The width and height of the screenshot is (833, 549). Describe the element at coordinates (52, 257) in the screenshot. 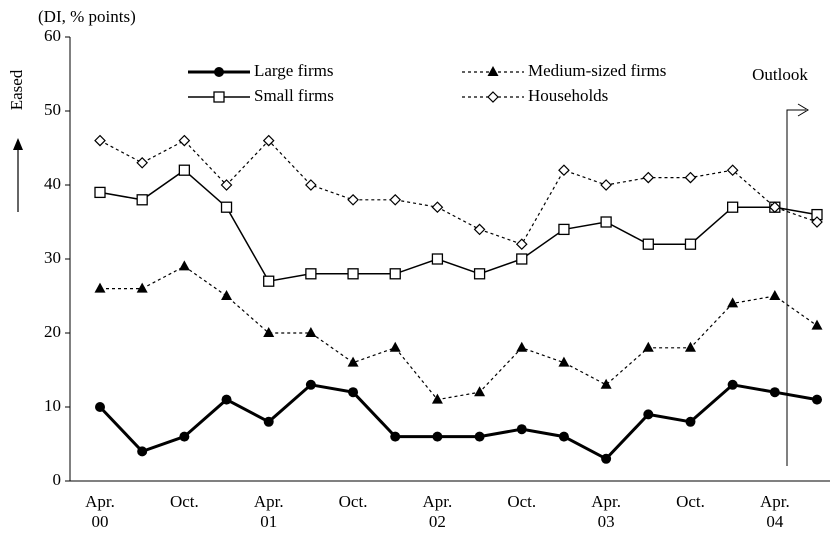

I see `y-tick-label: 30` at that location.